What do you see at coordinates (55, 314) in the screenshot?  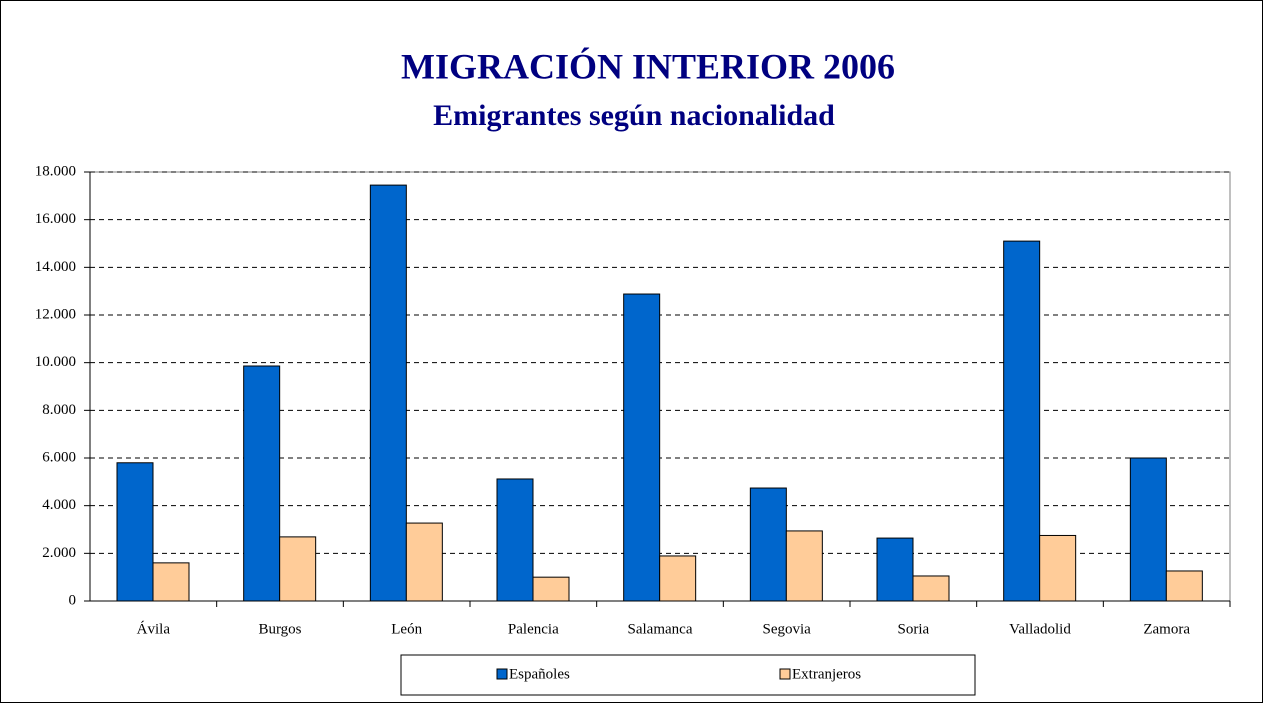 I see `y-tick-label: 12.000` at bounding box center [55, 314].